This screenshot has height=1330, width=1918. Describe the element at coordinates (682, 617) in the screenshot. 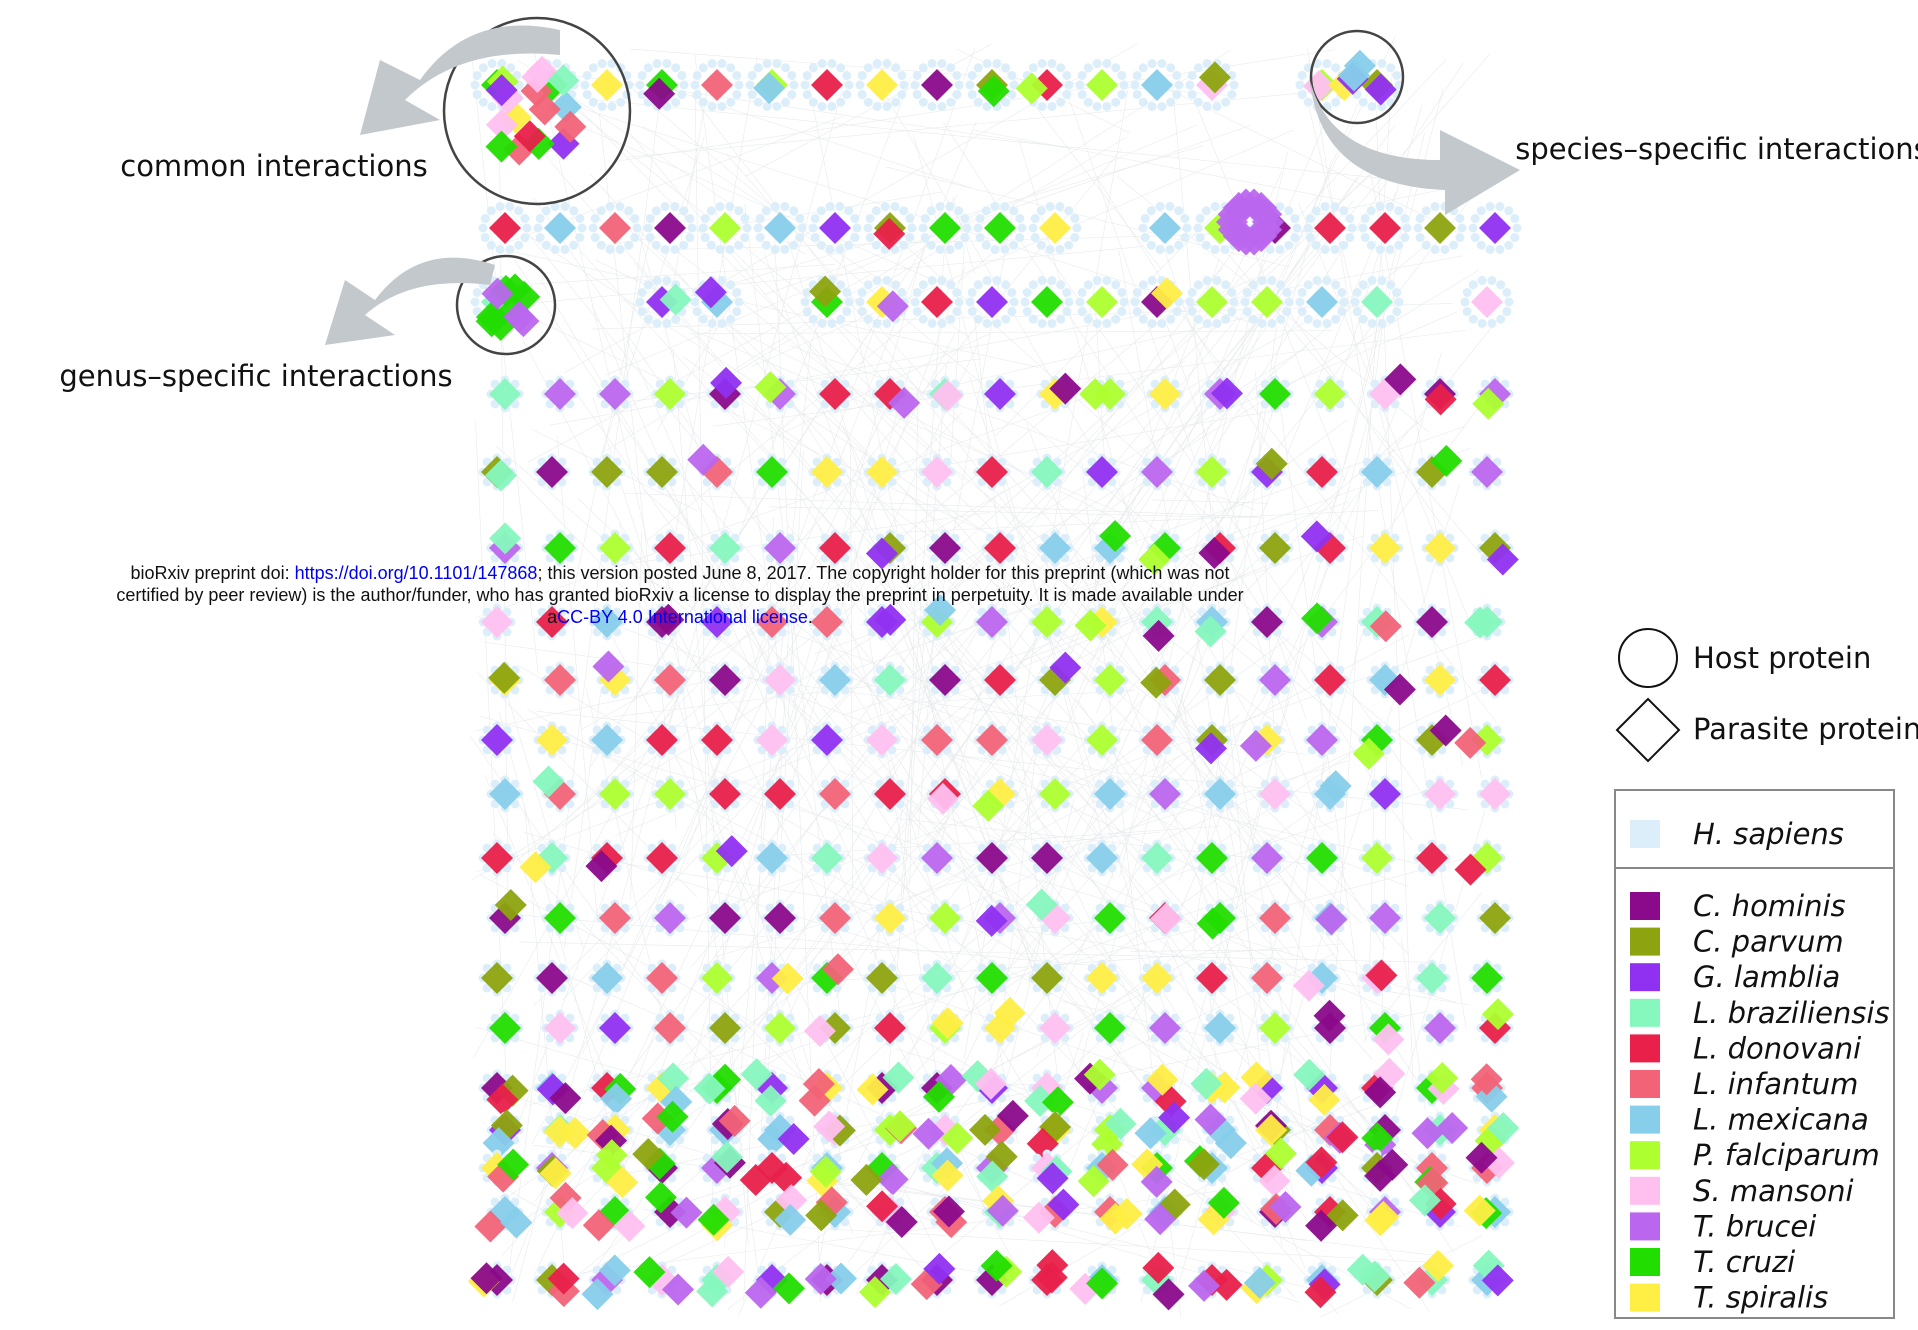

I see `license-link: CC-BY 4.0 International license` at that location.